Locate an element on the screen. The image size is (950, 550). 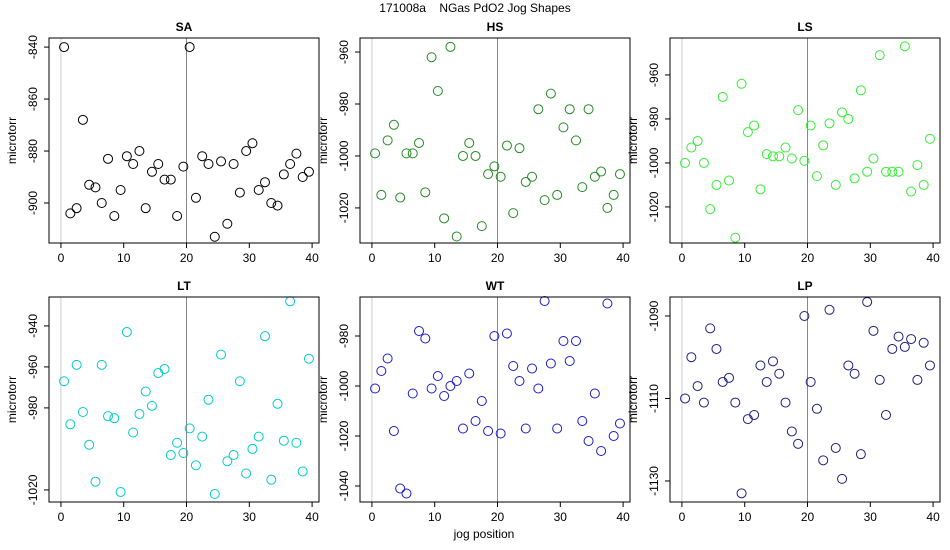
y-tick-label: -1020 is located at coordinates (344, 435).